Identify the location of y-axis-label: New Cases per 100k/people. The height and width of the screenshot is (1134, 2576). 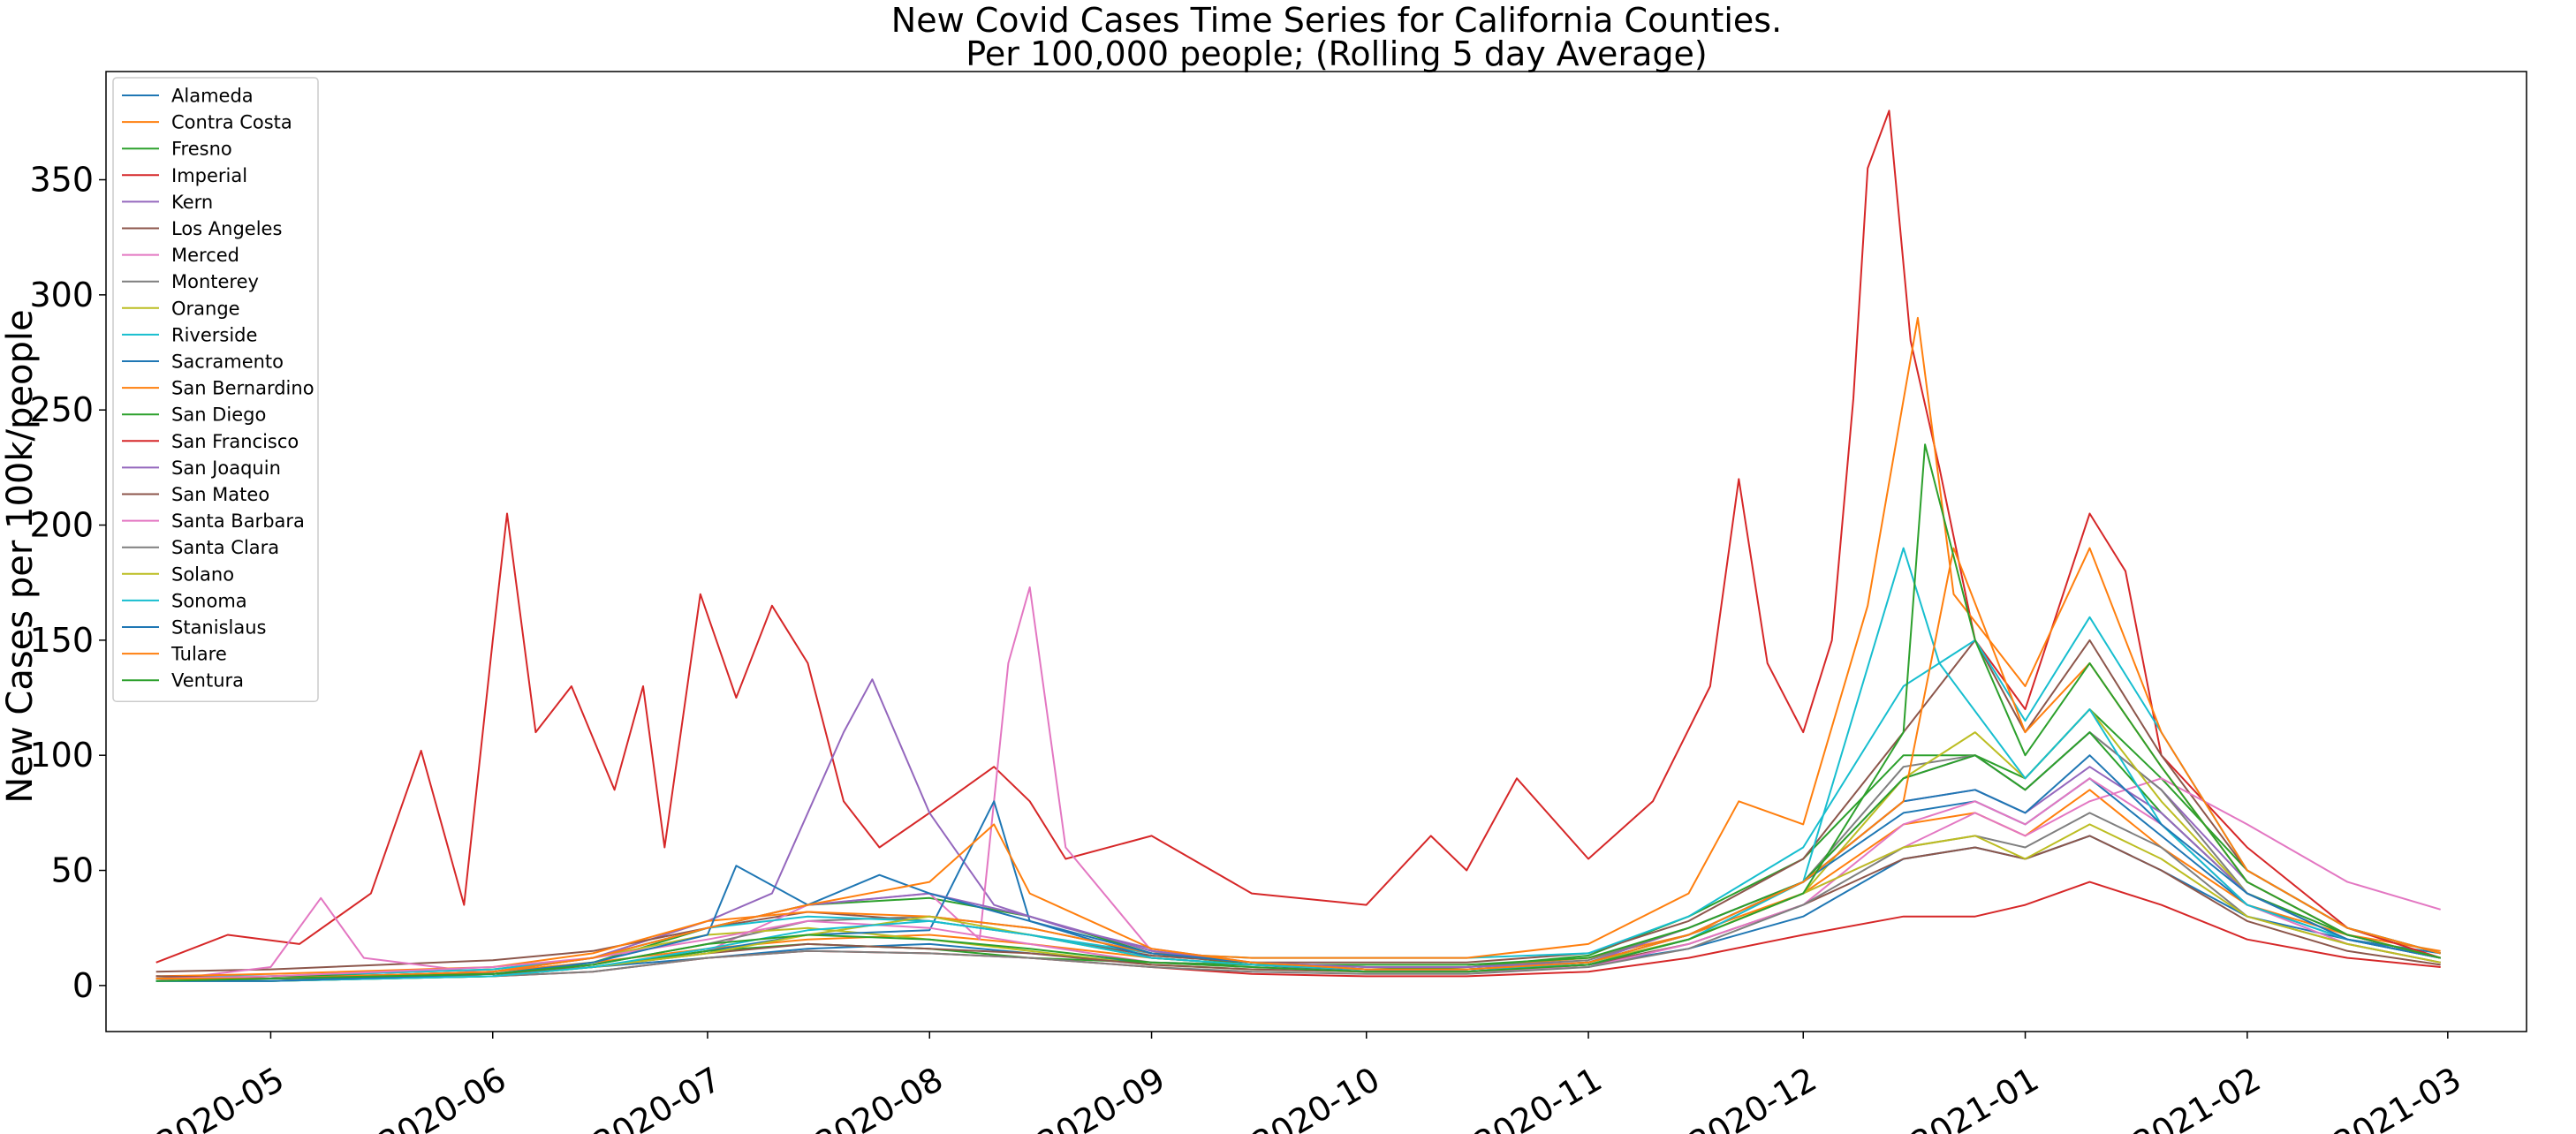
(20, 556).